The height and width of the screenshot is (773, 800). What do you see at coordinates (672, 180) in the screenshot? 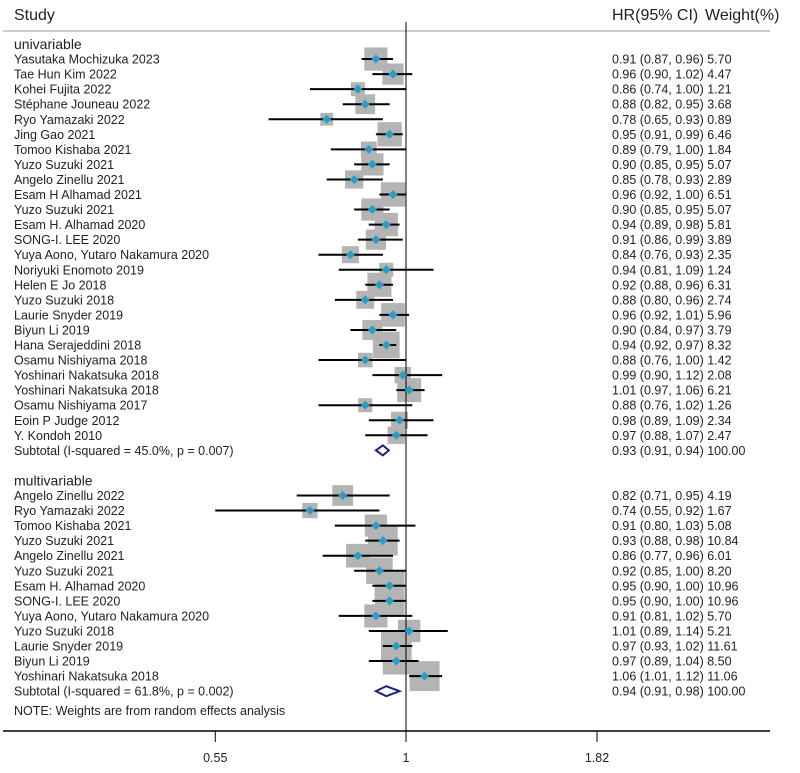
I see `study-estimate: 0.85 (0.78, 0.93) 2.89` at bounding box center [672, 180].